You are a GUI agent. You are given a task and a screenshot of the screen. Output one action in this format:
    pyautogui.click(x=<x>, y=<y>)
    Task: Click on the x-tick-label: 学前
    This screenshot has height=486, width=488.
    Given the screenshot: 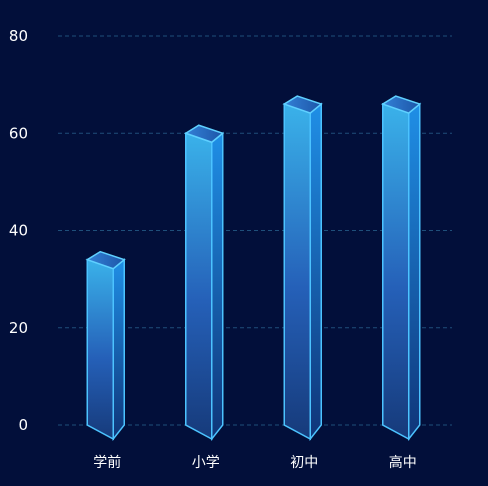 What is the action you would take?
    pyautogui.click(x=107, y=462)
    